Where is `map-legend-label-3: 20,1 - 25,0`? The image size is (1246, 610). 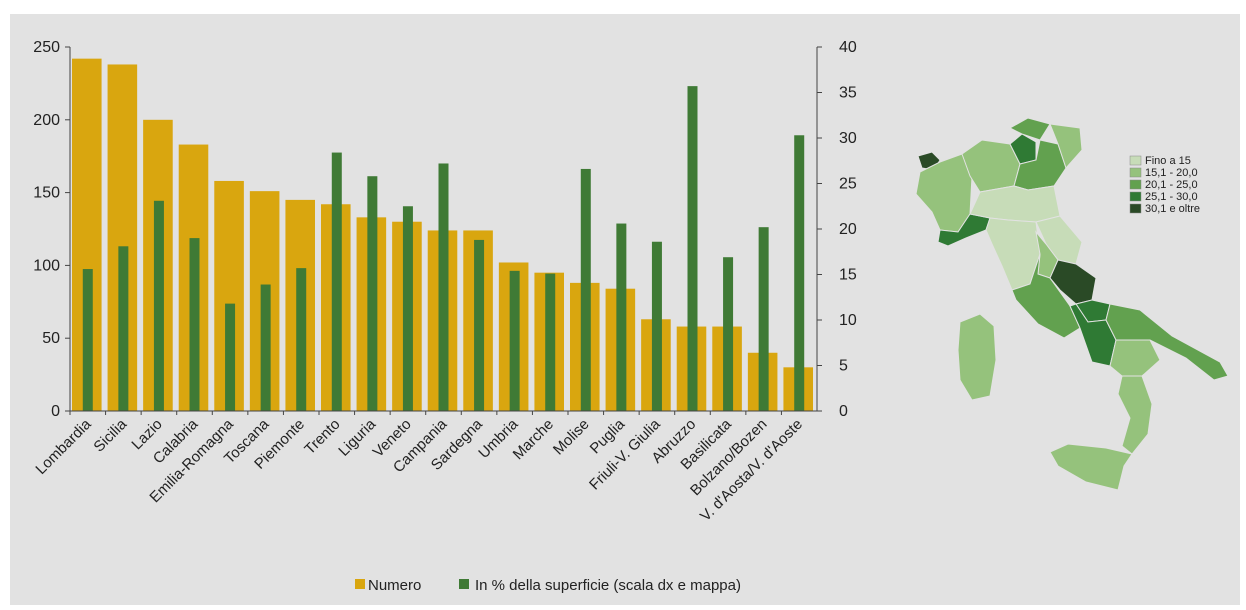 map-legend-label-3: 20,1 - 25,0 is located at coordinates (1171, 185).